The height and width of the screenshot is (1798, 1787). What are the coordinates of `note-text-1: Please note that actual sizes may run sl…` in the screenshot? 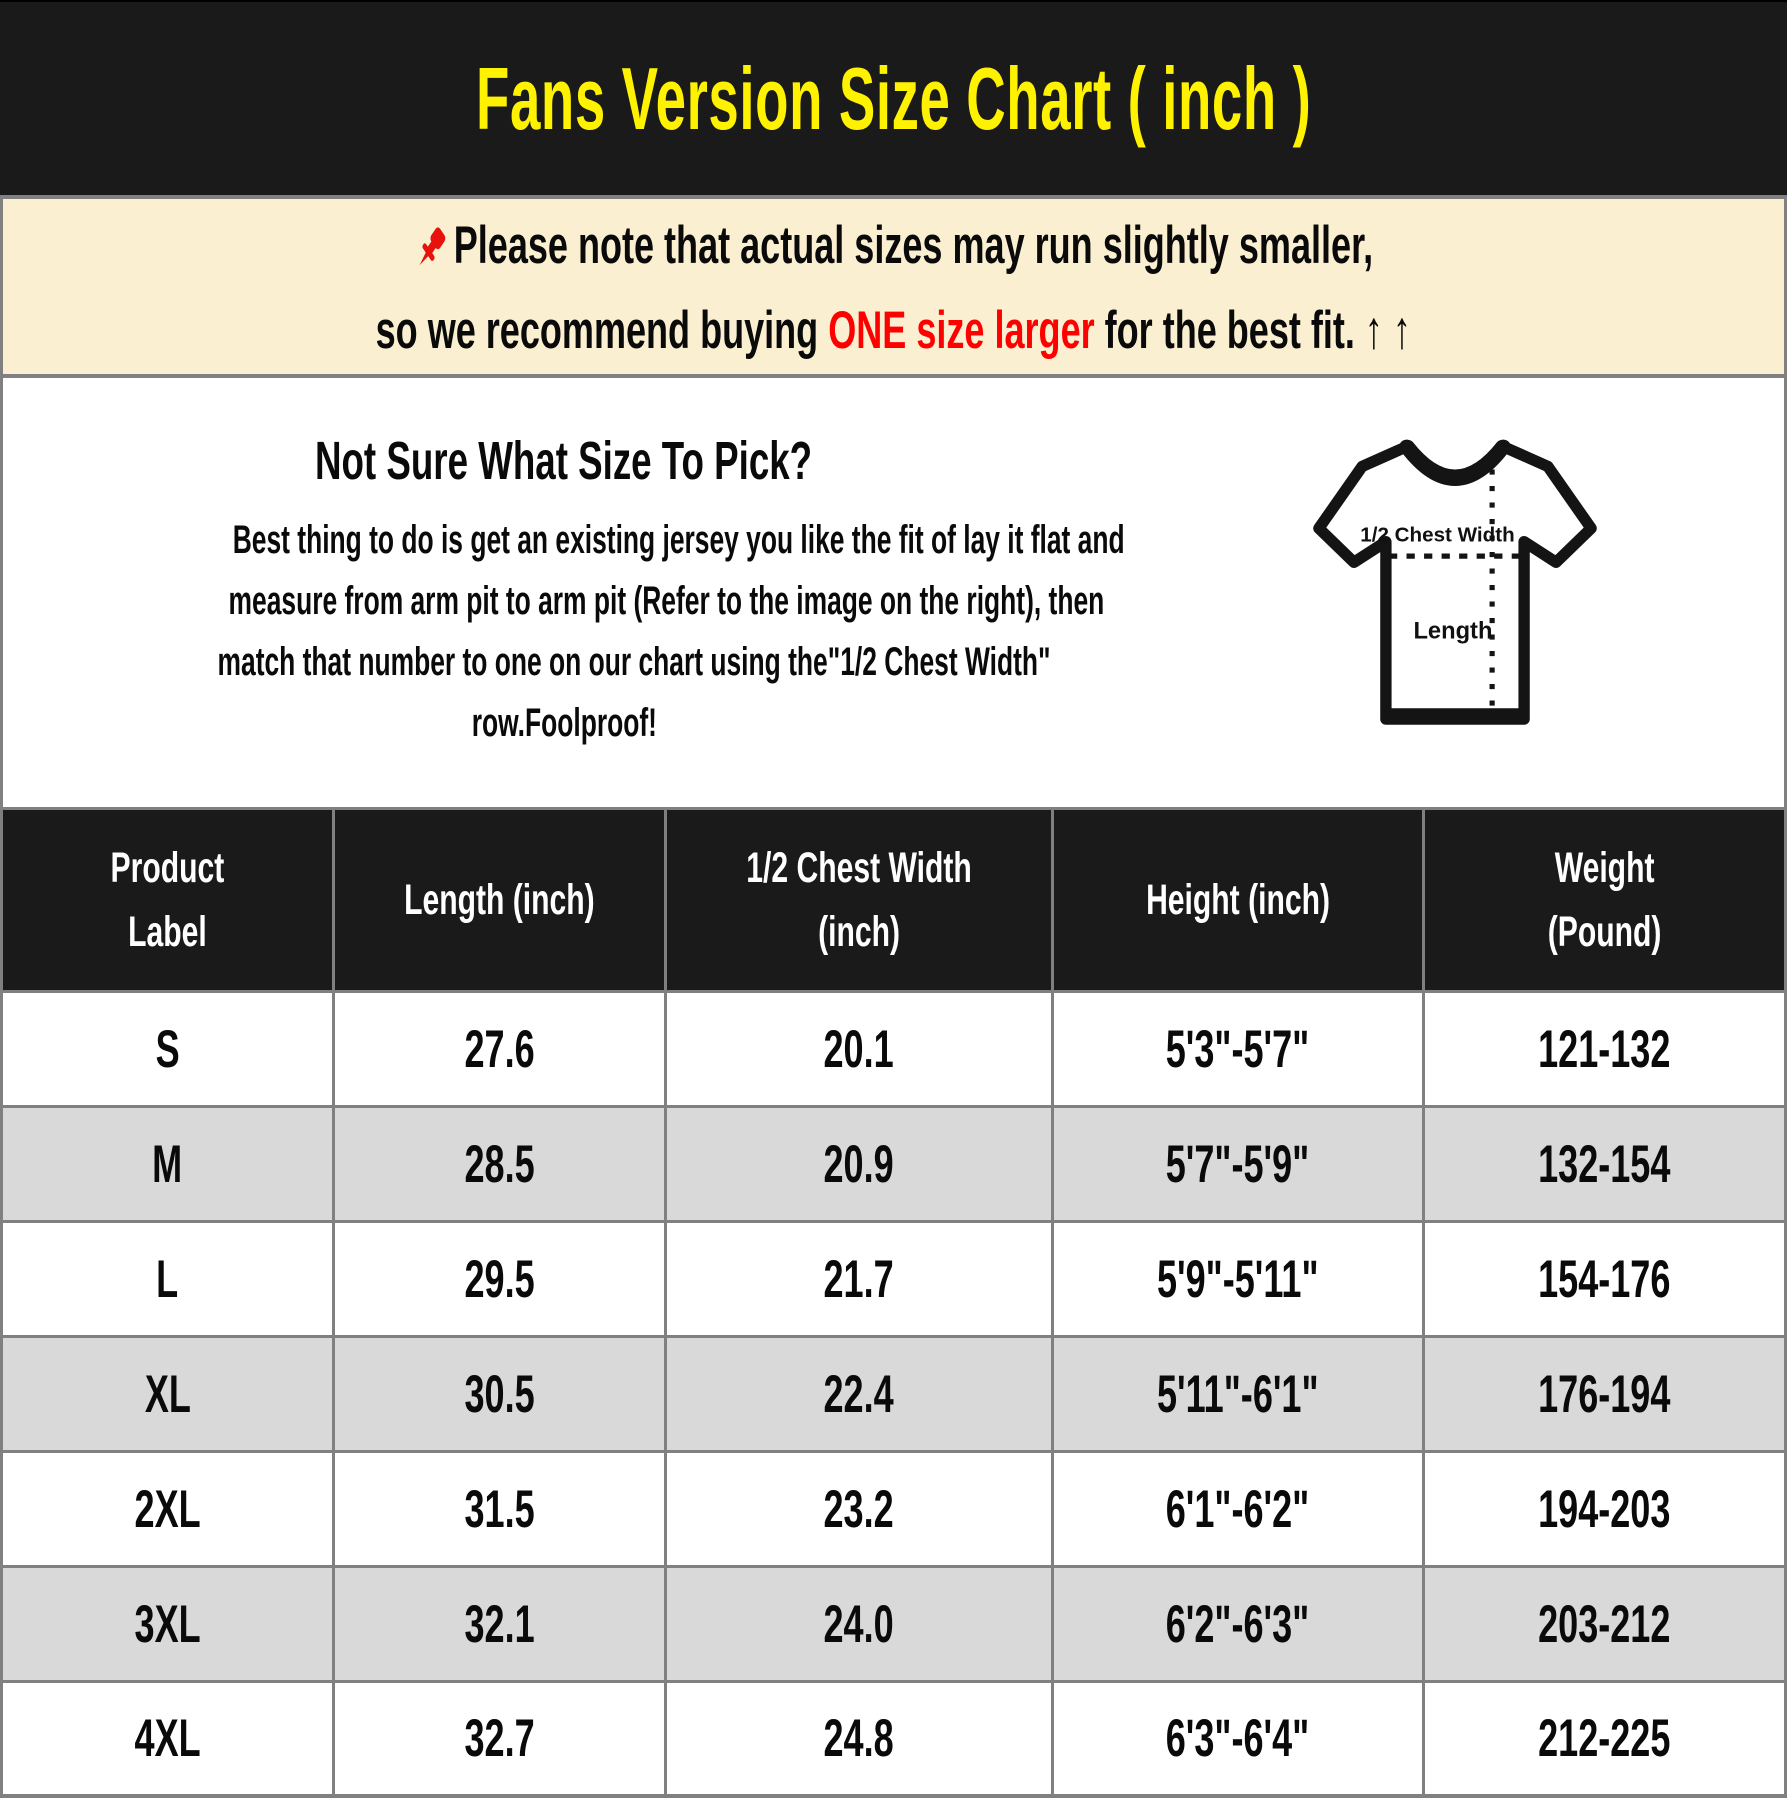 It's located at (914, 245).